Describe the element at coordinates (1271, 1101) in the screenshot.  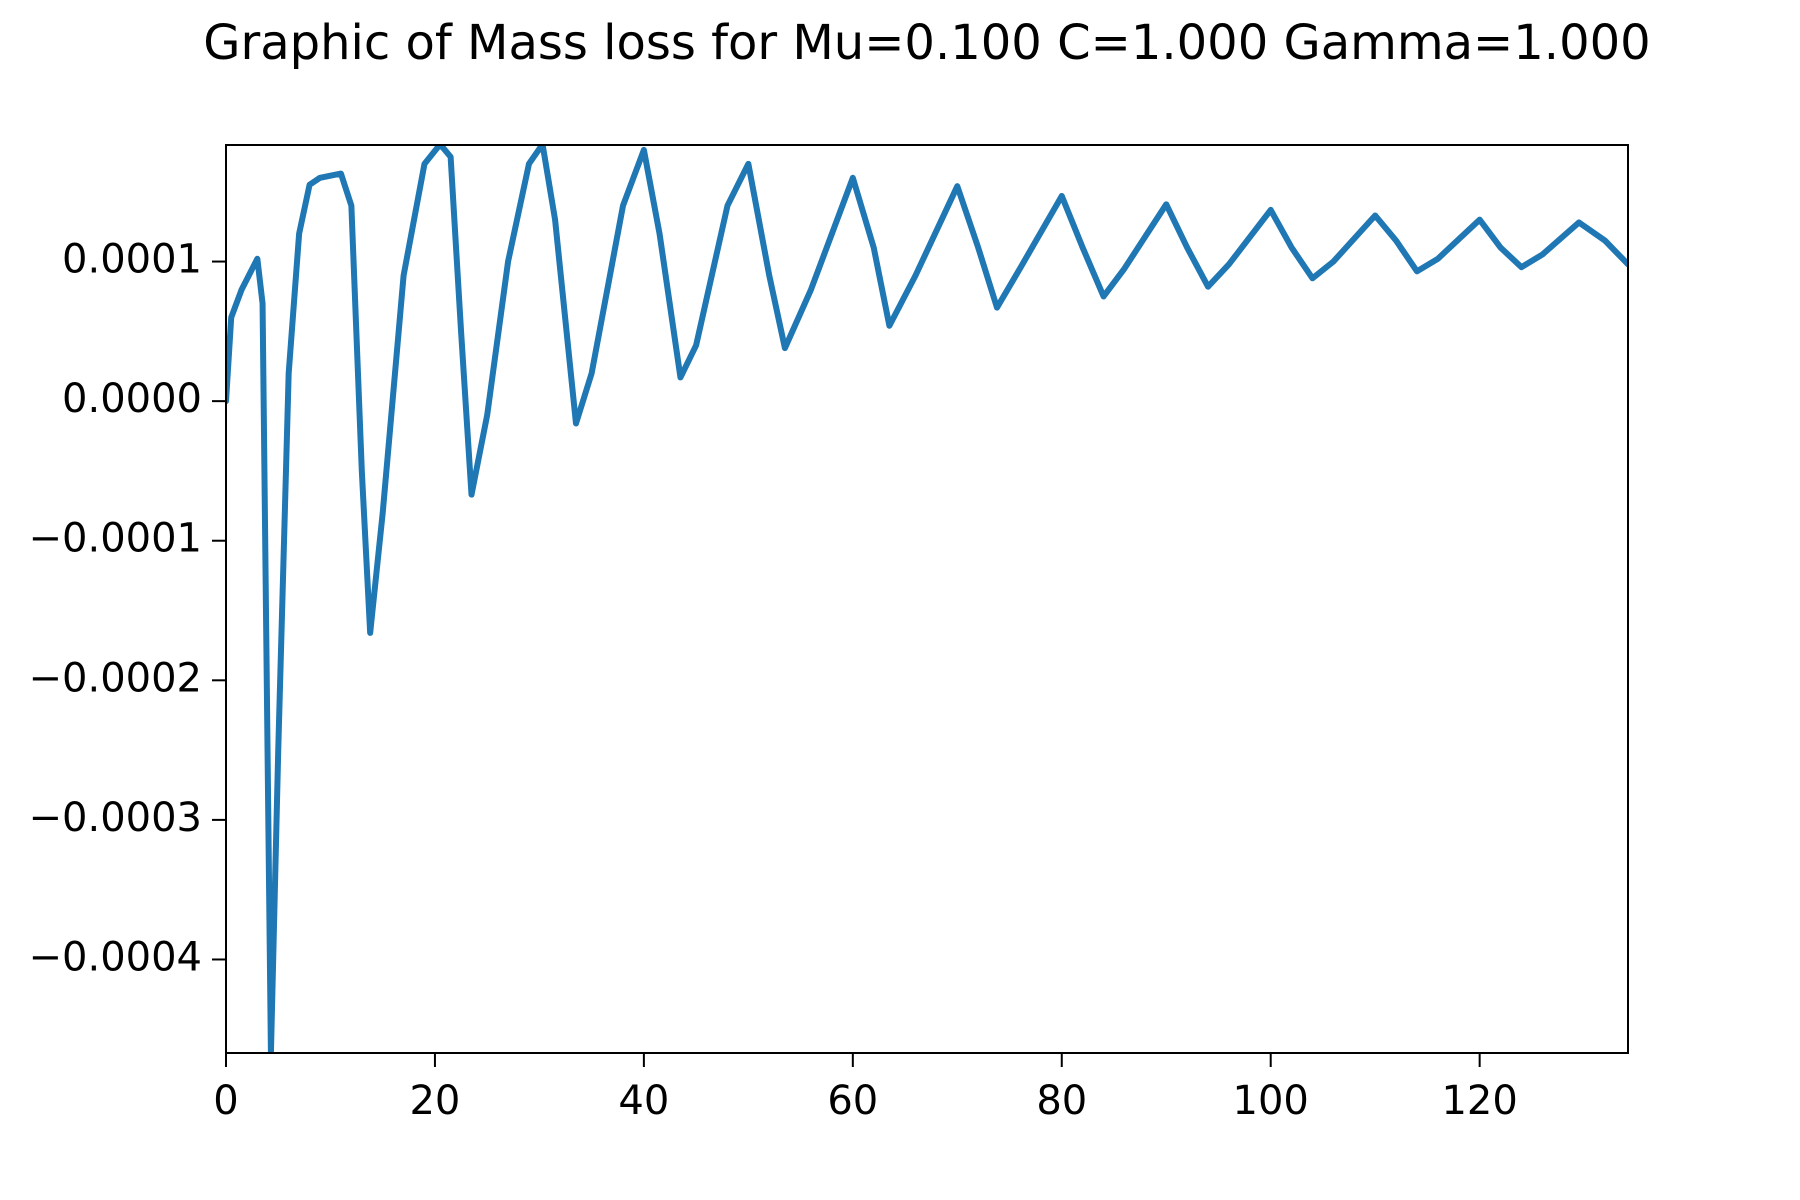
I see `x-tick-label: 100` at that location.